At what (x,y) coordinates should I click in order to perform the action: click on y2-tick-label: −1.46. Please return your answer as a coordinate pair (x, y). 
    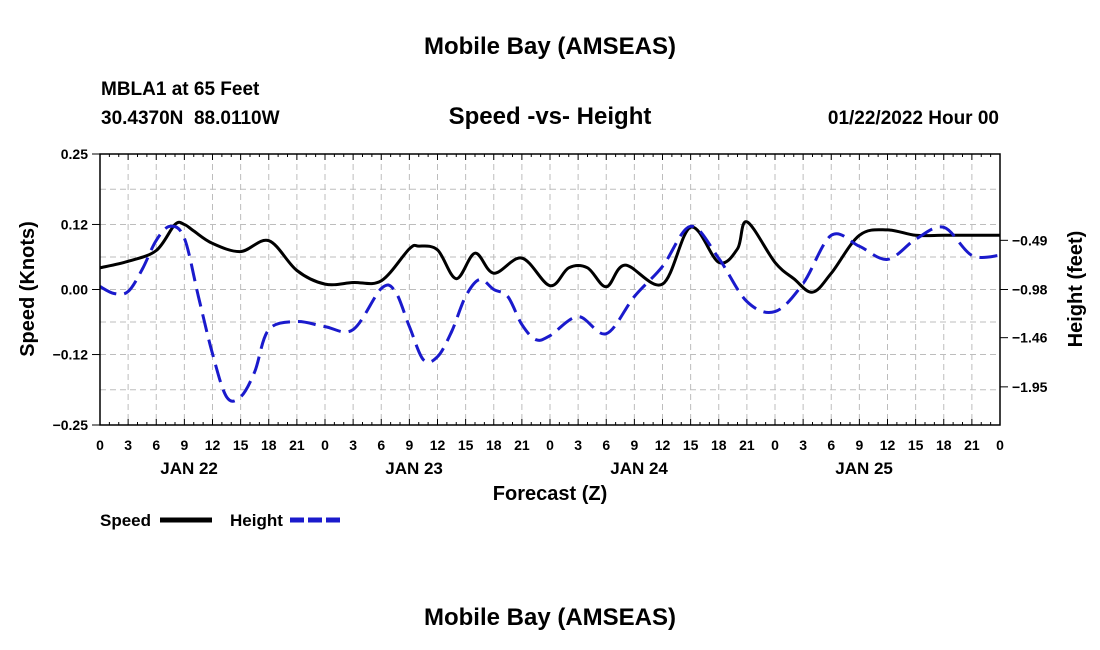
    Looking at the image, I should click on (1030, 338).